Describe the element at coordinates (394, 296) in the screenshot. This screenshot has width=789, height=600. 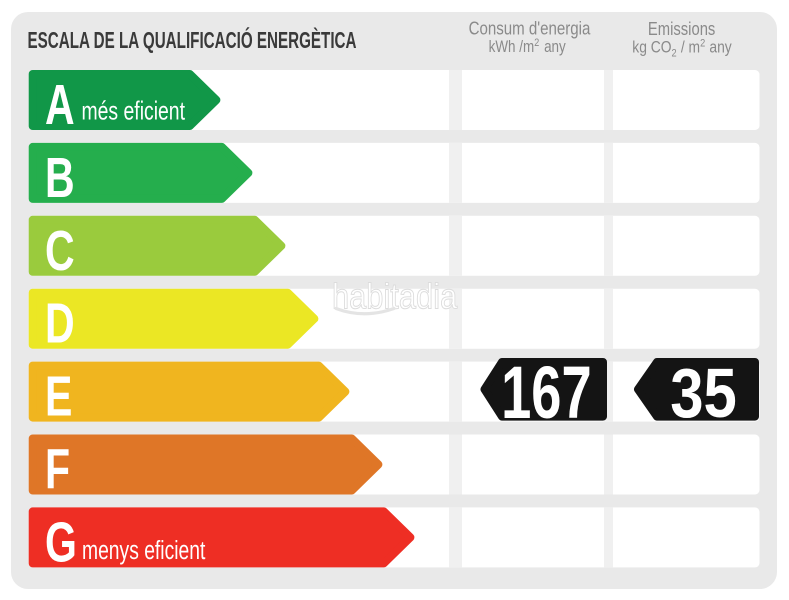
I see `svg-text: habitadia` at that location.